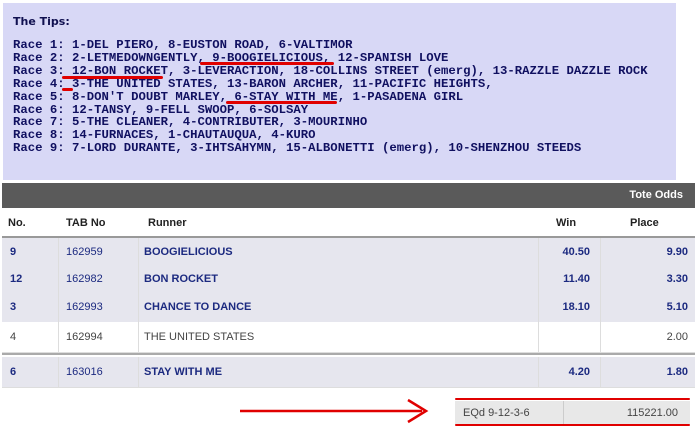 The image size is (699, 432). What do you see at coordinates (579, 372) in the screenshot?
I see `table-cell: 4.20` at bounding box center [579, 372].